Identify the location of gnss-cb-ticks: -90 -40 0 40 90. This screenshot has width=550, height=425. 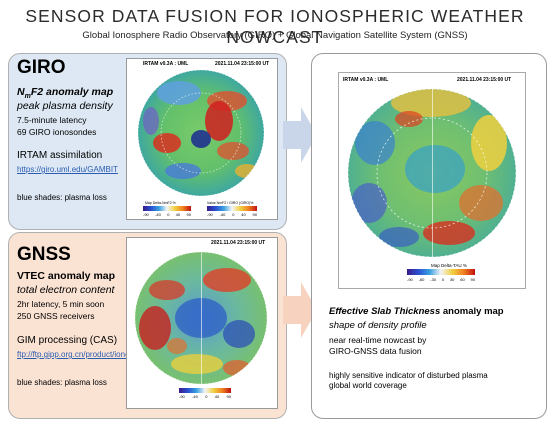
(205, 396).